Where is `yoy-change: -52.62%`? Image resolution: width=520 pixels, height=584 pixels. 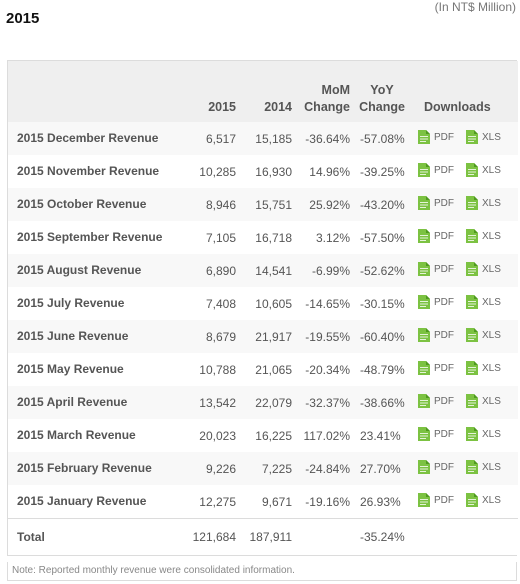 yoy-change: -52.62% is located at coordinates (382, 270).